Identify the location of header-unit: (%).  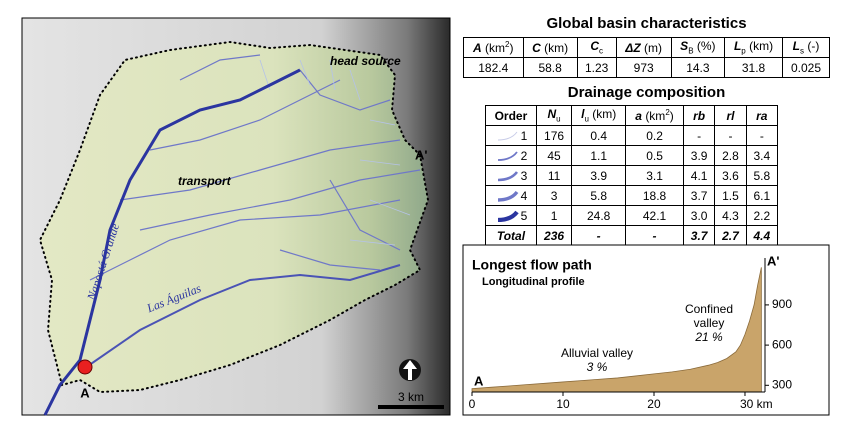
(706, 46).